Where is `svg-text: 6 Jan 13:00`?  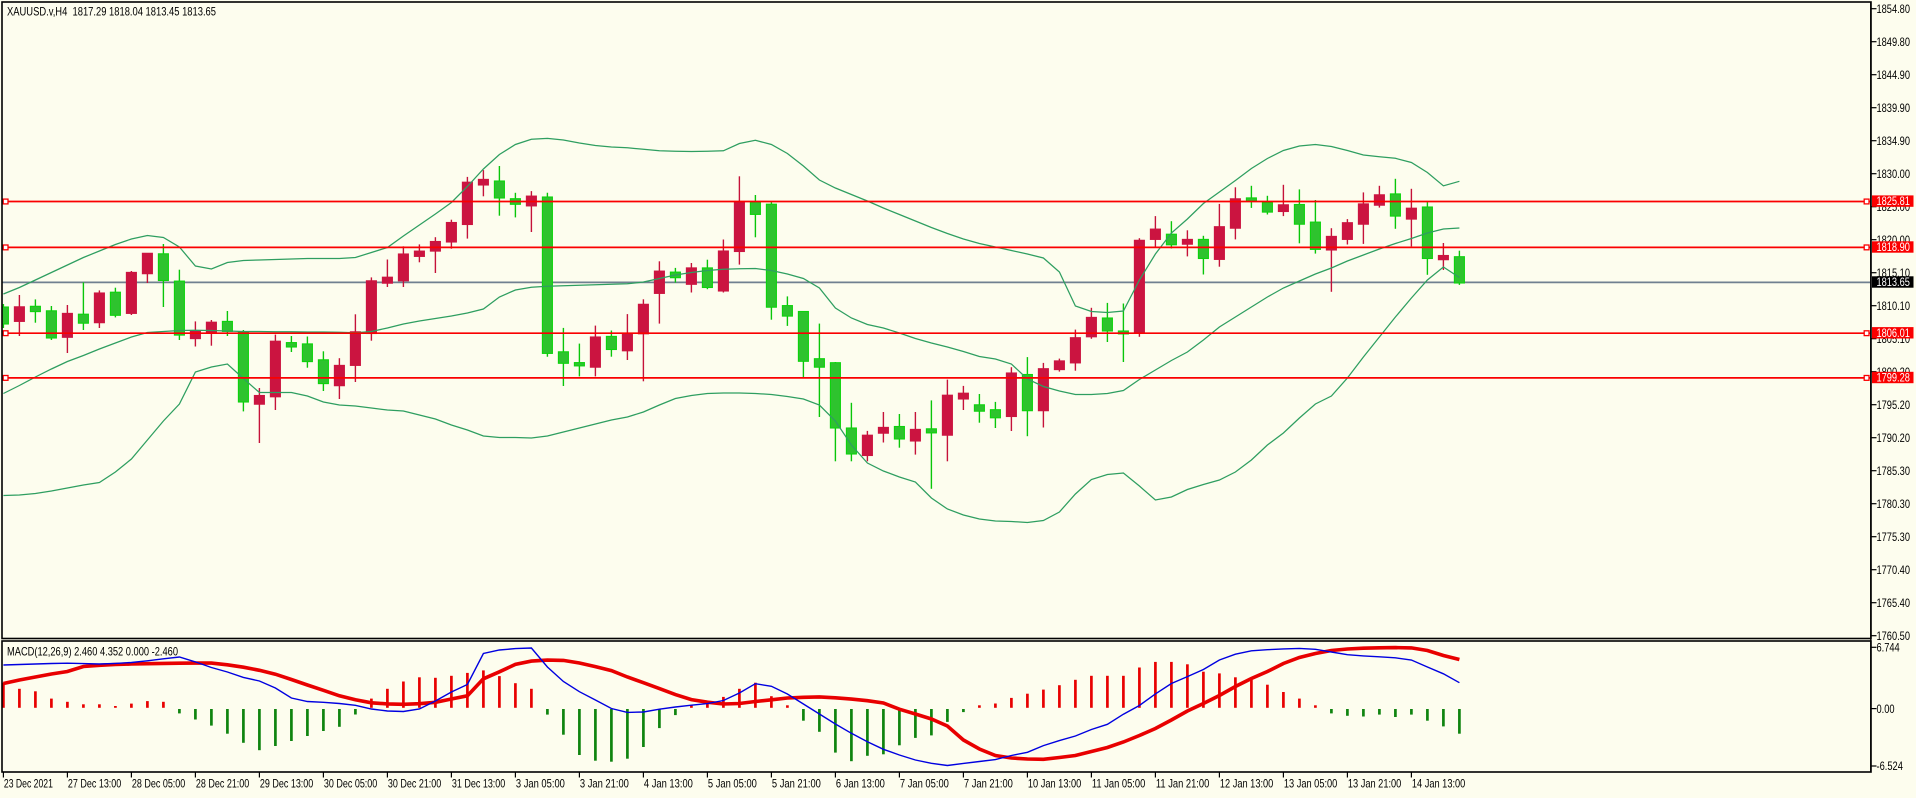
svg-text: 6 Jan 13:00 is located at coordinates (860, 784).